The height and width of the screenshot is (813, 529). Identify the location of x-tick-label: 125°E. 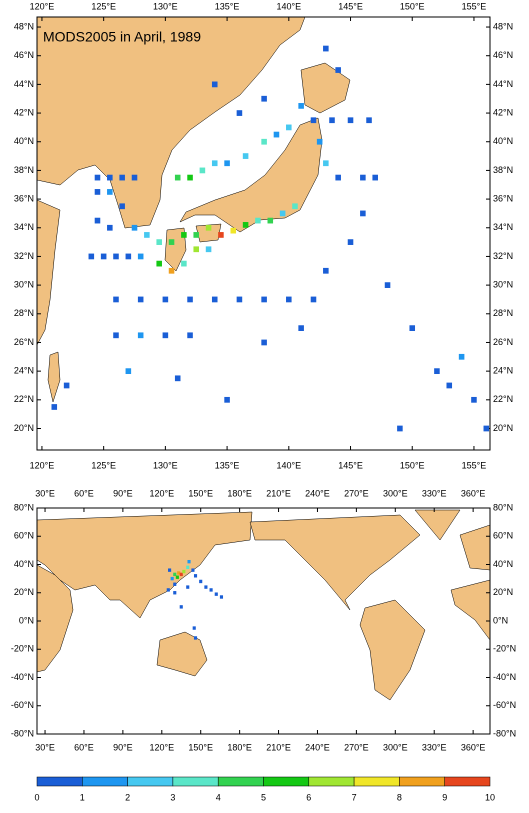
(103, 6).